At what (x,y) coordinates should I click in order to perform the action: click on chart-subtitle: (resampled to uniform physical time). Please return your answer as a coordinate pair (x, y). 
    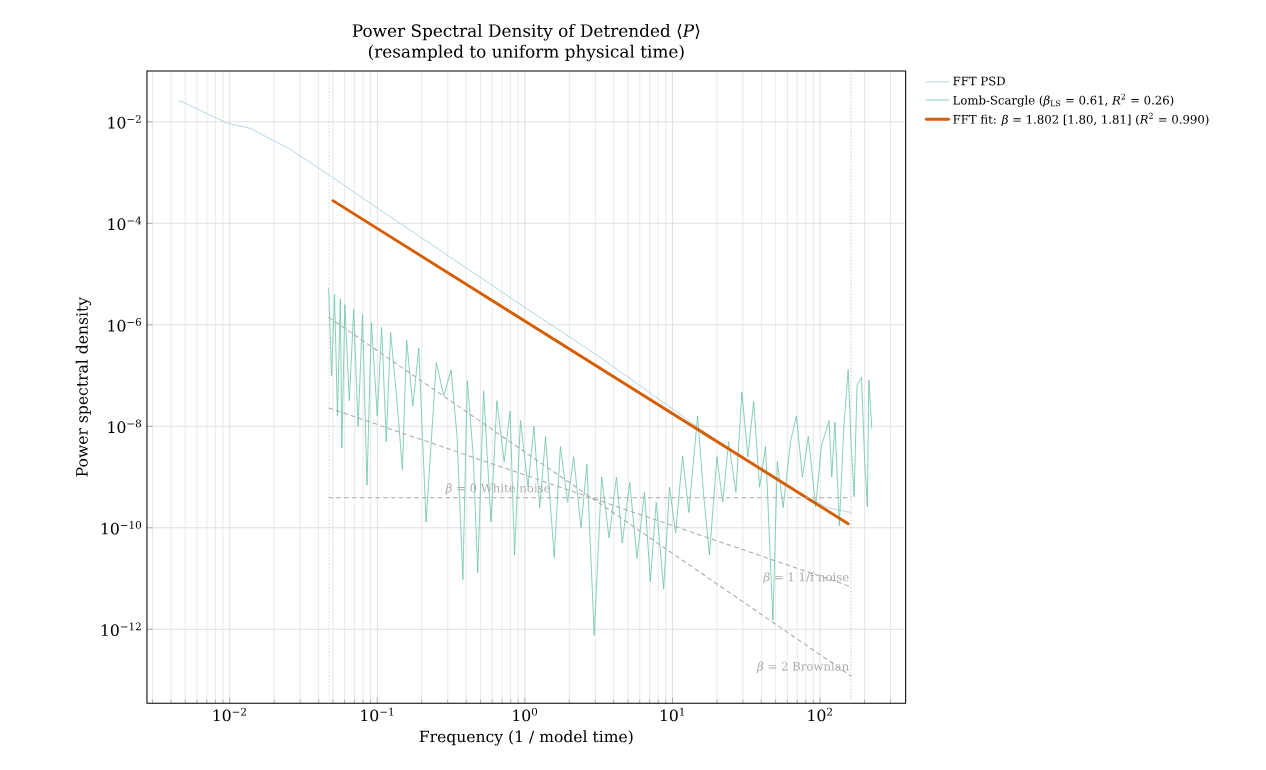
    Looking at the image, I should click on (526, 53).